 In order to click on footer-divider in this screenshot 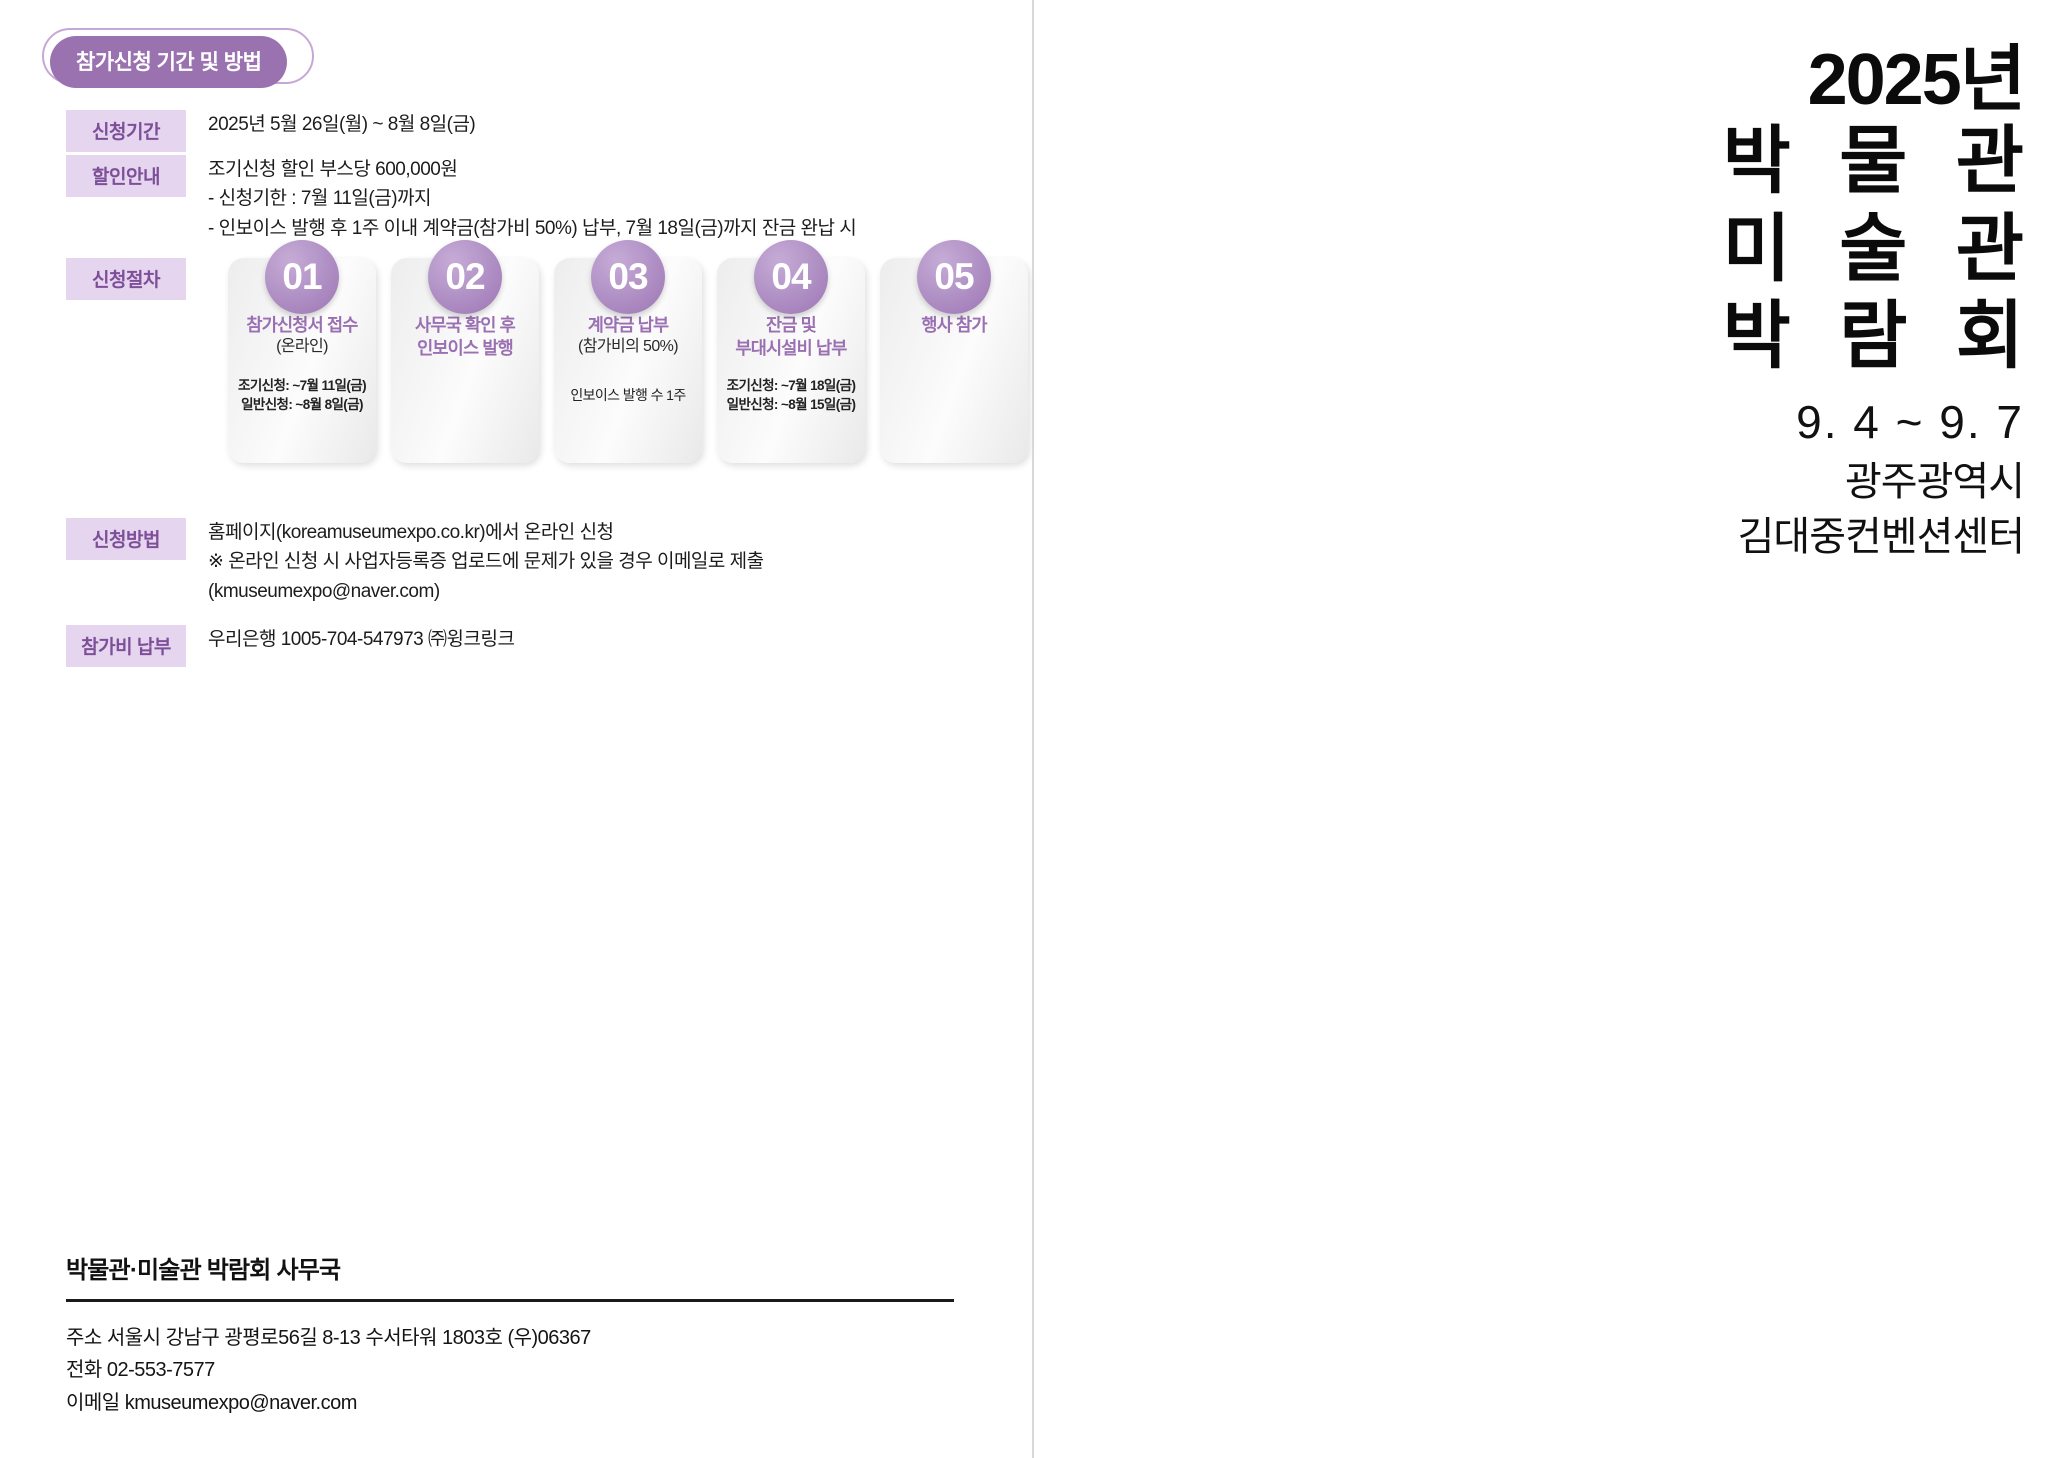, I will do `click(510, 1300)`.